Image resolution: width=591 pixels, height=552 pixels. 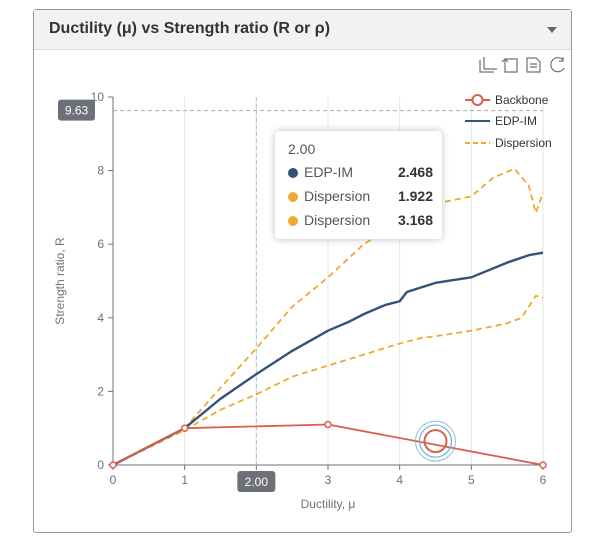 I want to click on hover-ring-inner, so click(x=435, y=441).